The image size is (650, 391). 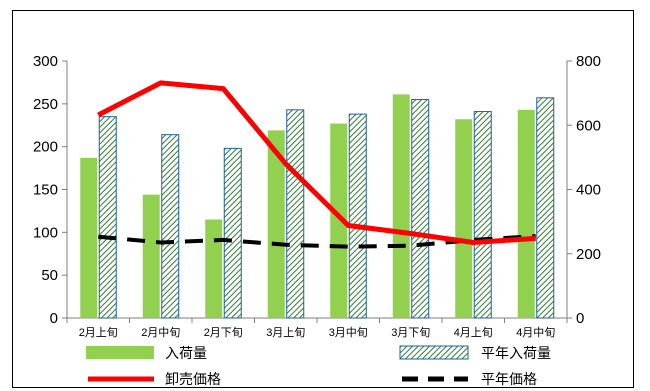 I want to click on legend-label-avg-price: 平年価格, so click(x=509, y=379).